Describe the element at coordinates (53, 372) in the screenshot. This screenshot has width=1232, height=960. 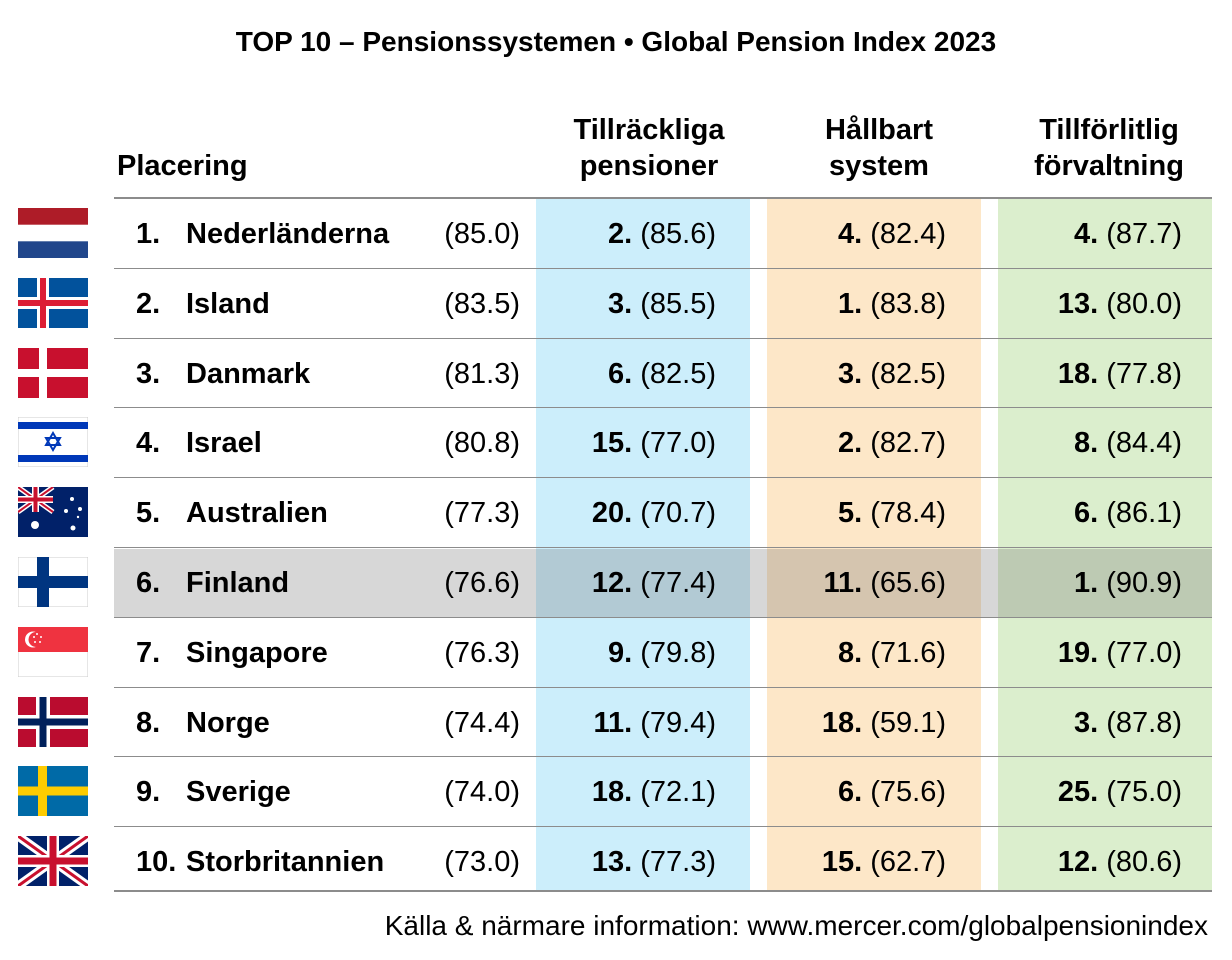
I see `denmark-flag-icon` at that location.